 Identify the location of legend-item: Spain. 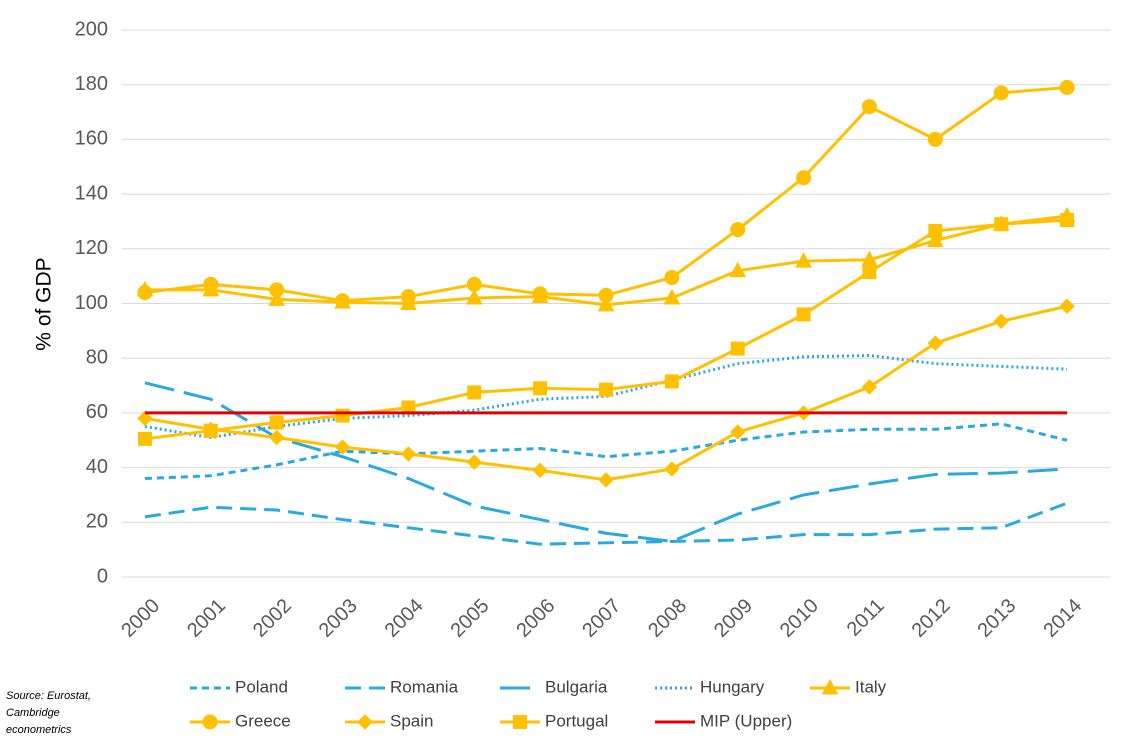
(389, 720).